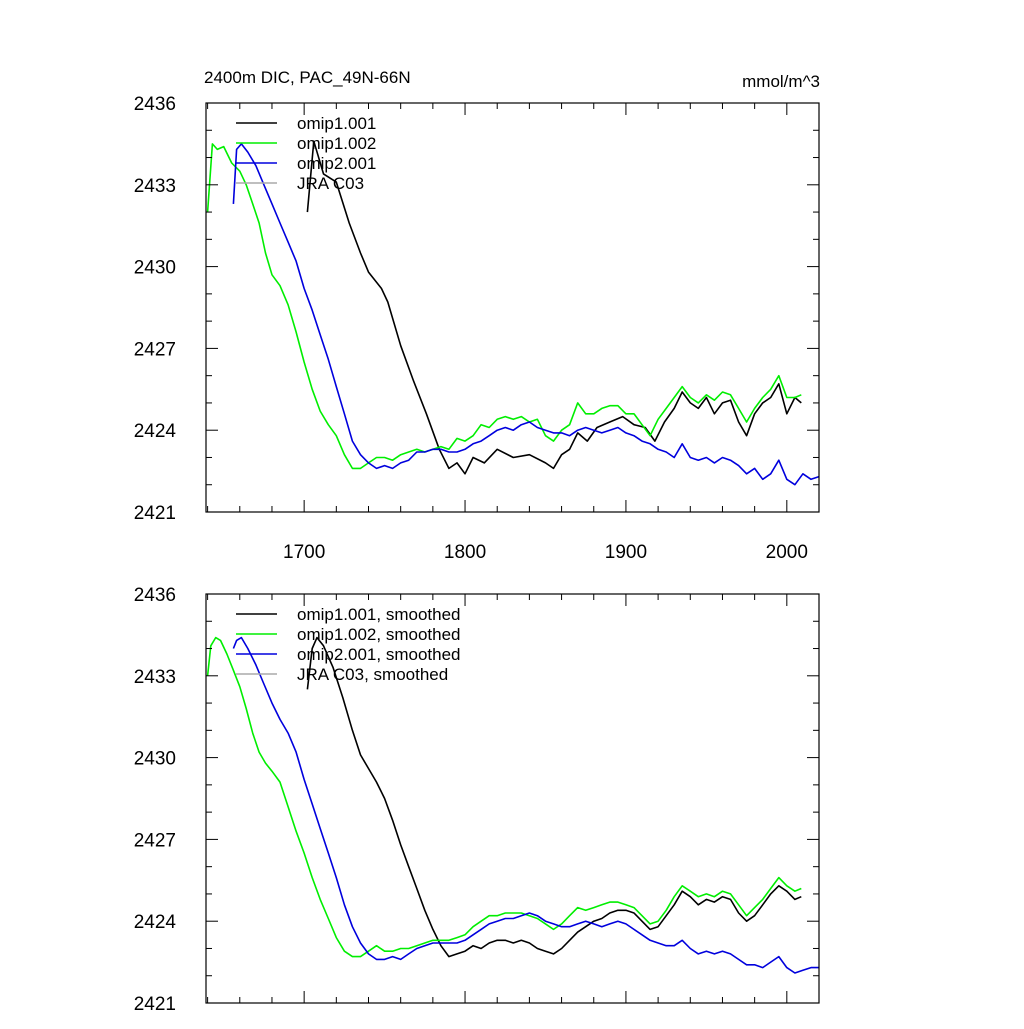  Describe the element at coordinates (155, 268) in the screenshot. I see `top-ytick-label: 2430` at that location.